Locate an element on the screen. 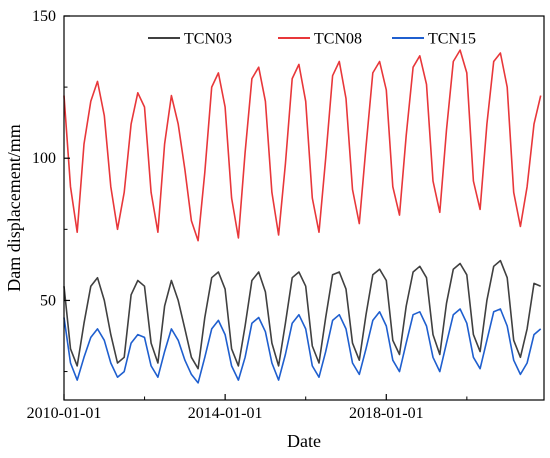  y-axis-title: Dam displacement/mm is located at coordinates (14, 207).